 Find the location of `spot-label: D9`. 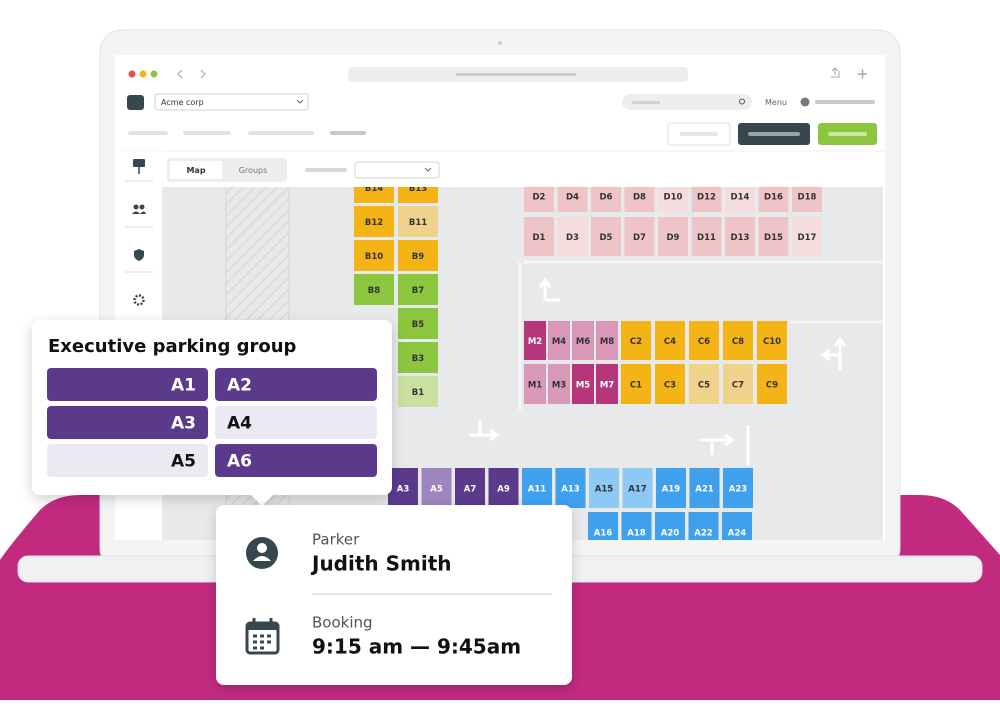

spot-label: D9 is located at coordinates (673, 238).